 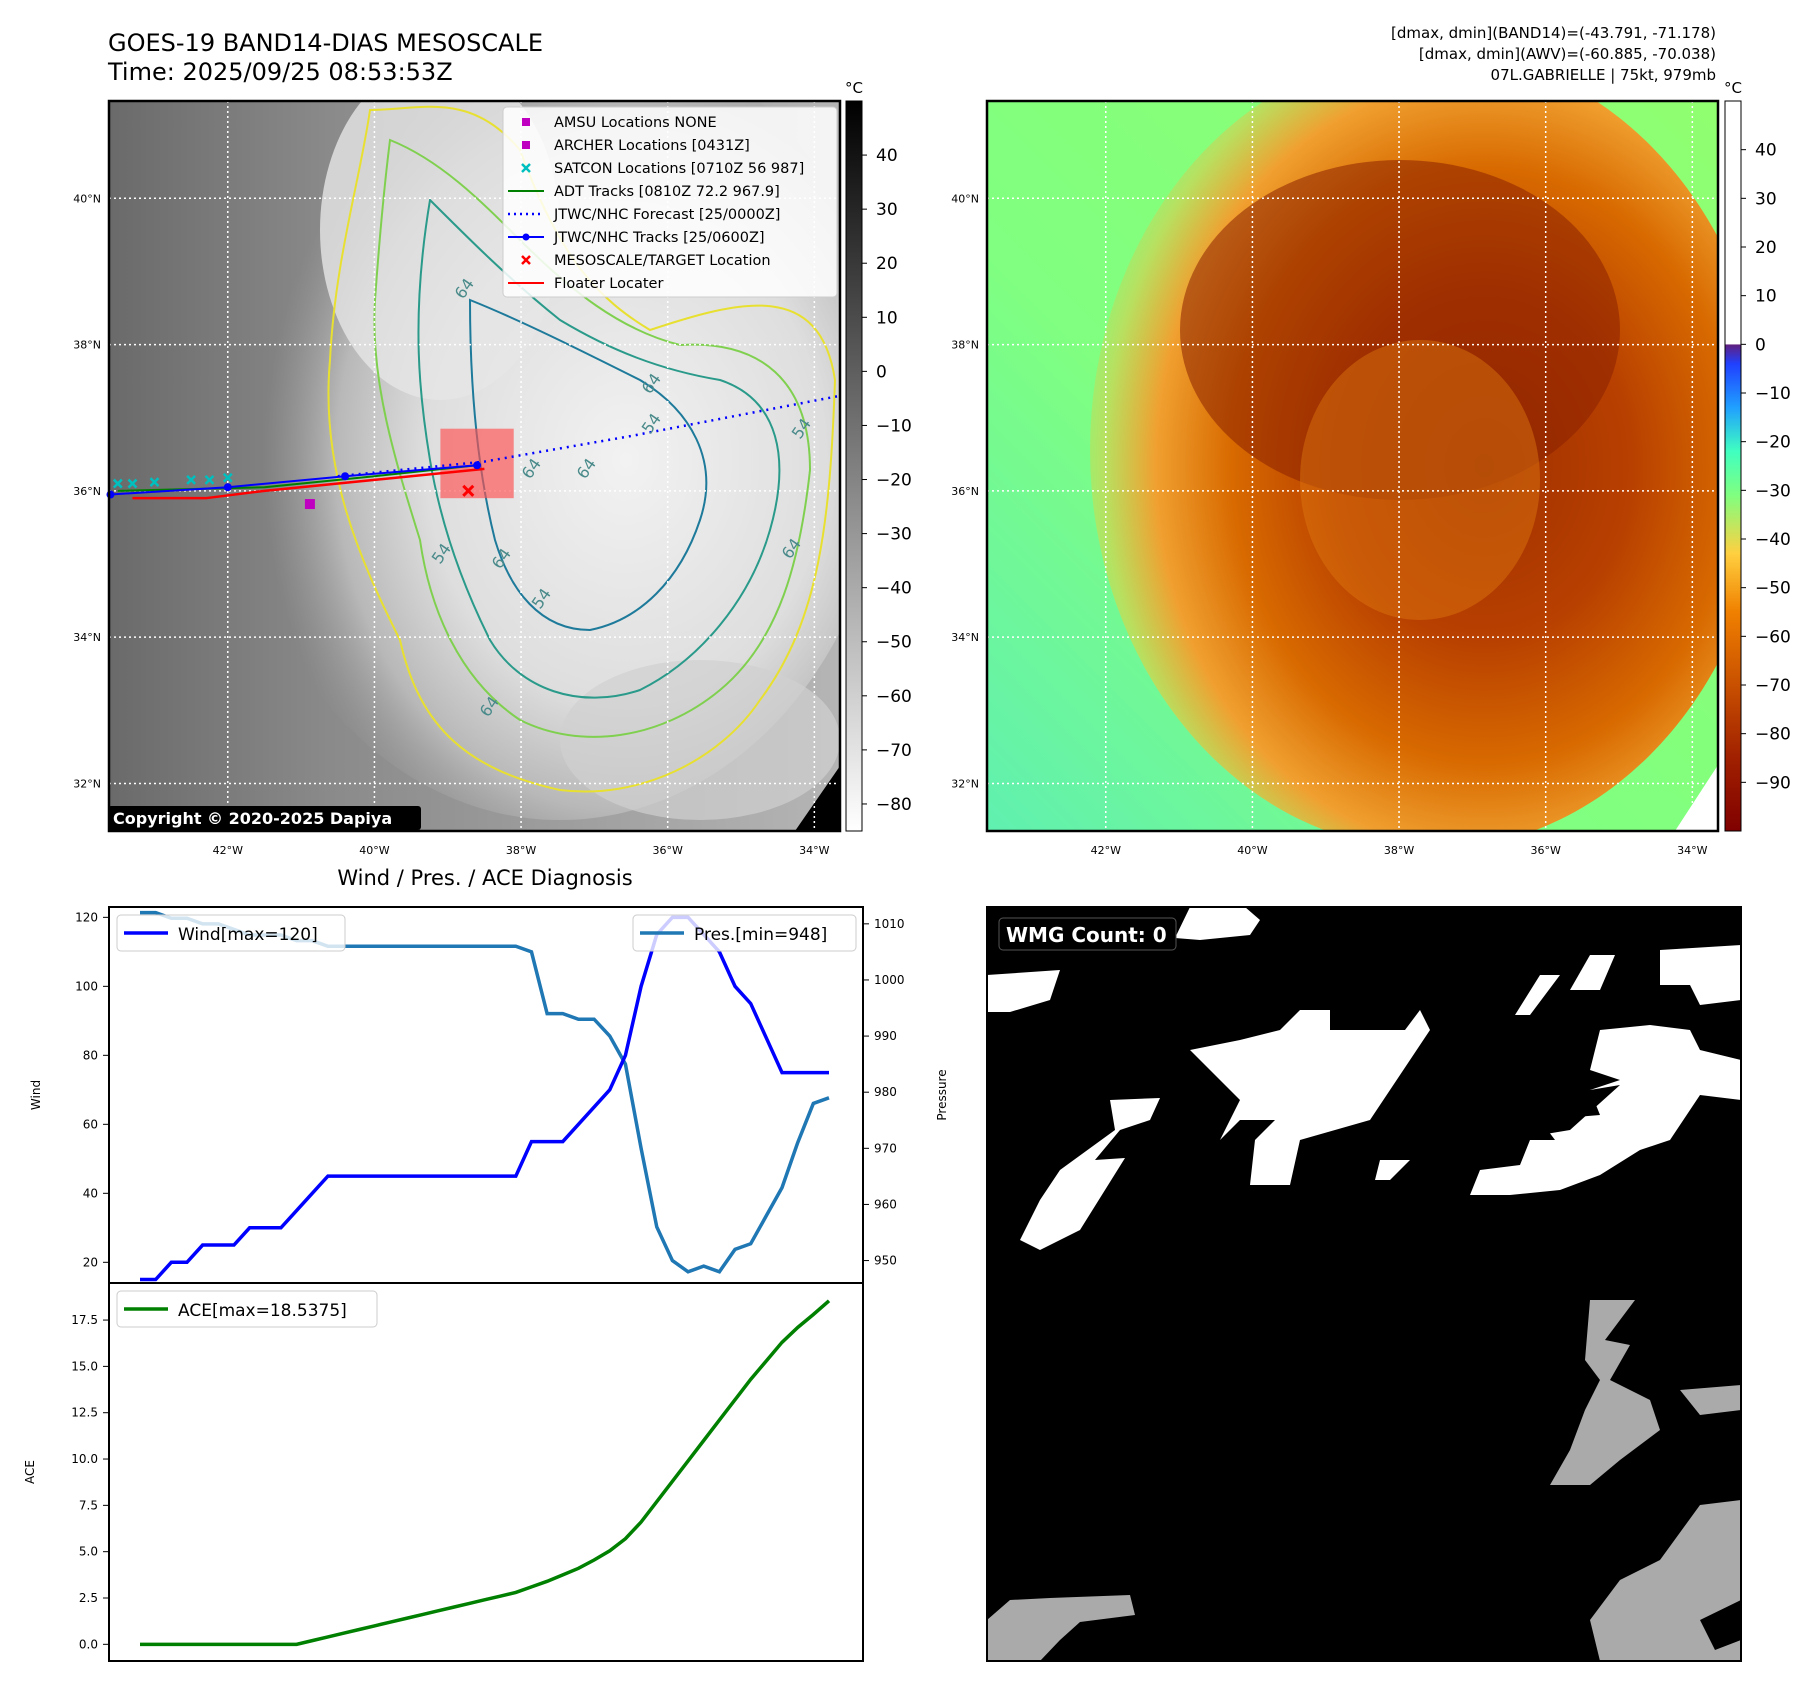 I want to click on awv-dry-core, so click(x=1400, y=330).